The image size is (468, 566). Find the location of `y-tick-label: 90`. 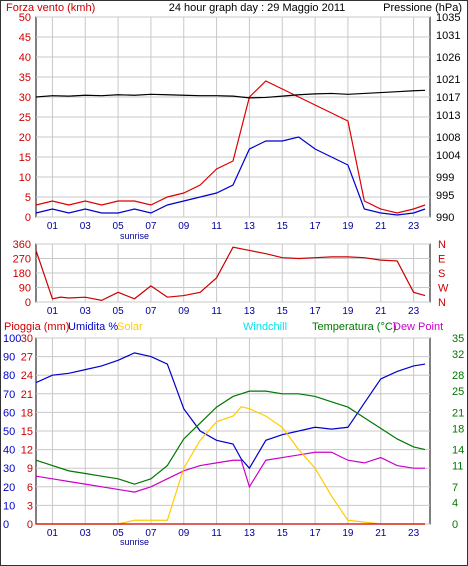

y-tick-label: 90 is located at coordinates (25, 289).